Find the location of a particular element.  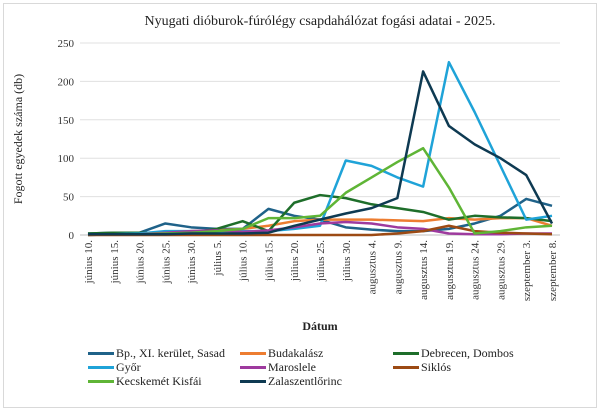

x-tick-label: július 20. is located at coordinates (295, 261).